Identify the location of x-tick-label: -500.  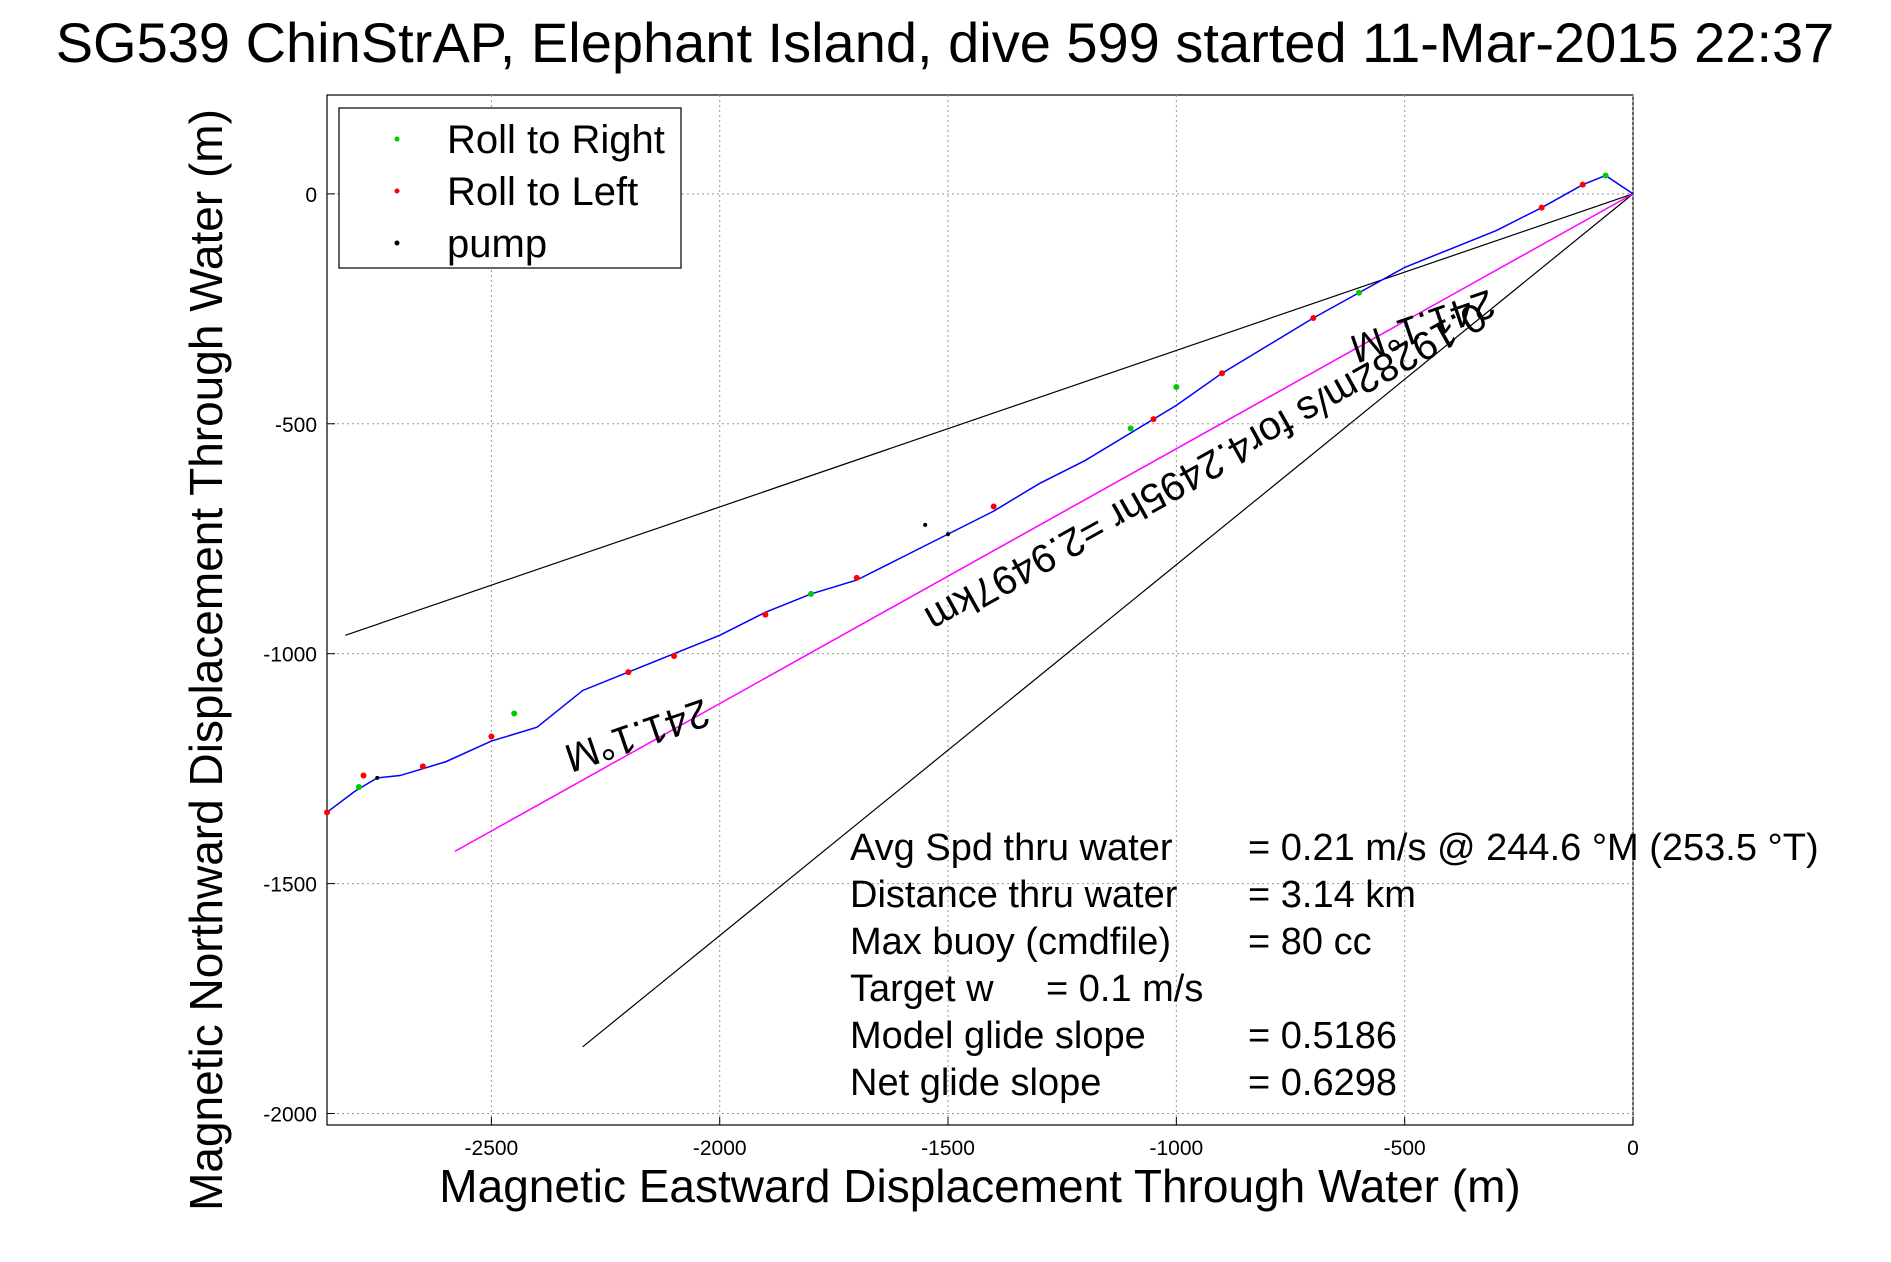
(1405, 1148).